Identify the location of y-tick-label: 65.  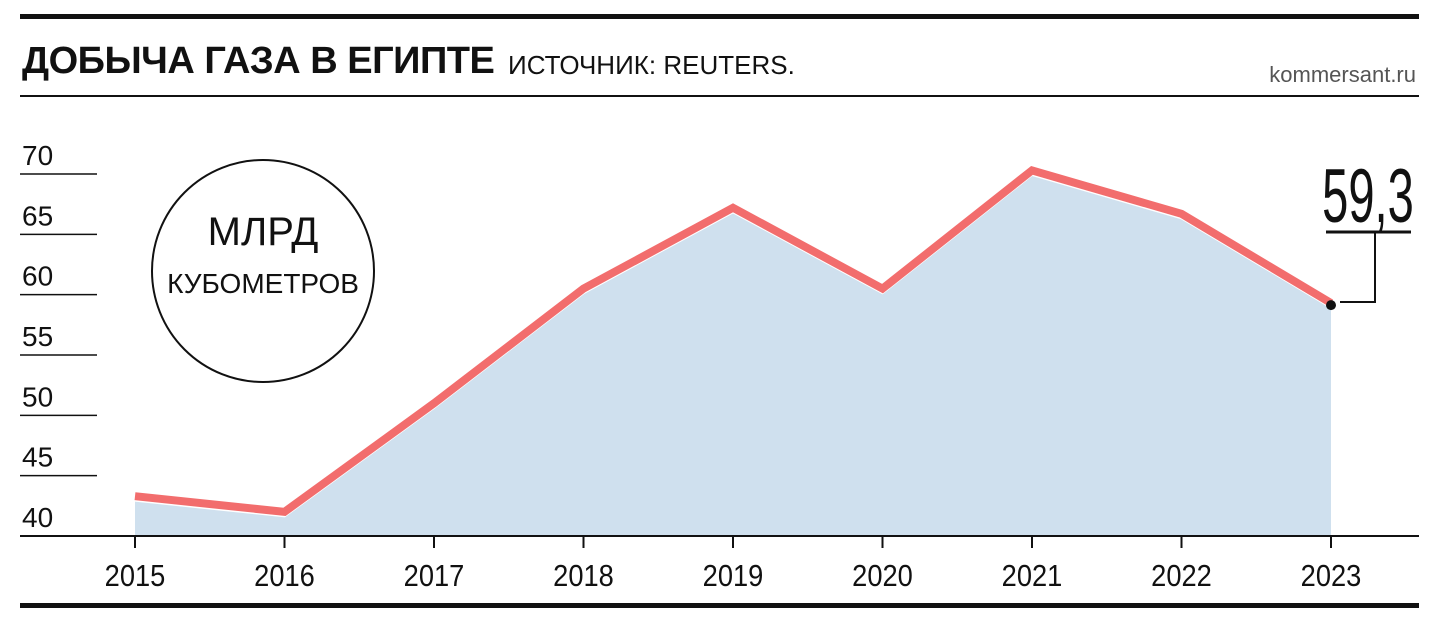
(37, 215).